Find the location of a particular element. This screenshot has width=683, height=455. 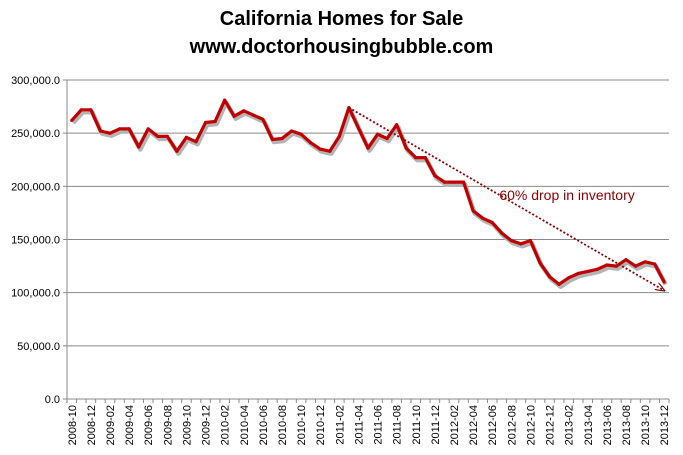

x-tick-label: 2009-06 is located at coordinates (149, 425).